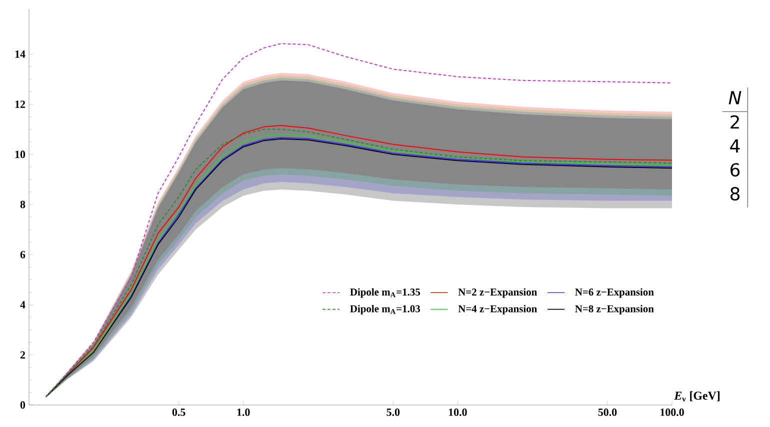 This screenshot has width=770, height=427. Describe the element at coordinates (23, 304) in the screenshot. I see `y-tick-label: 4` at that location.